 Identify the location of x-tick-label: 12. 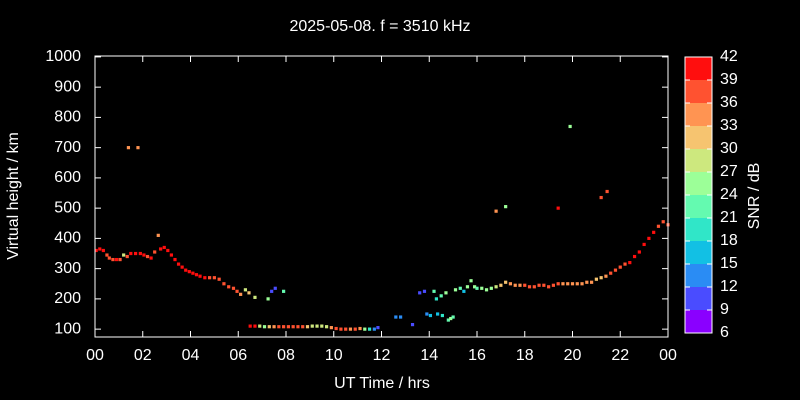
(382, 355).